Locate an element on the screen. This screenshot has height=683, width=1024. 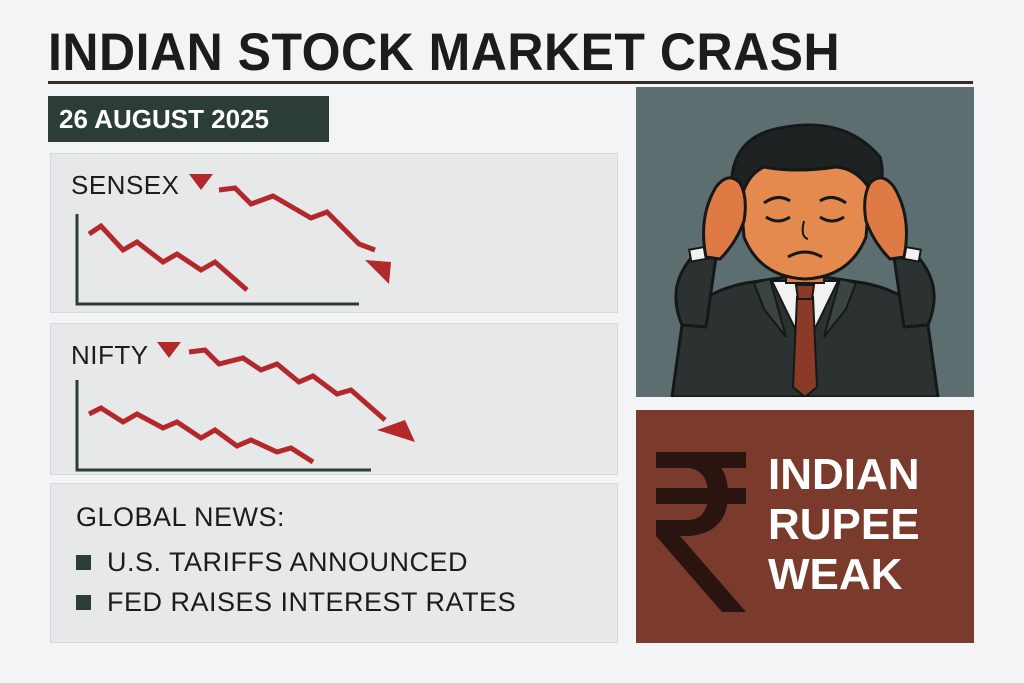
list-item: U.S. TARIFFS ANNOUNCED is located at coordinates (296, 562).